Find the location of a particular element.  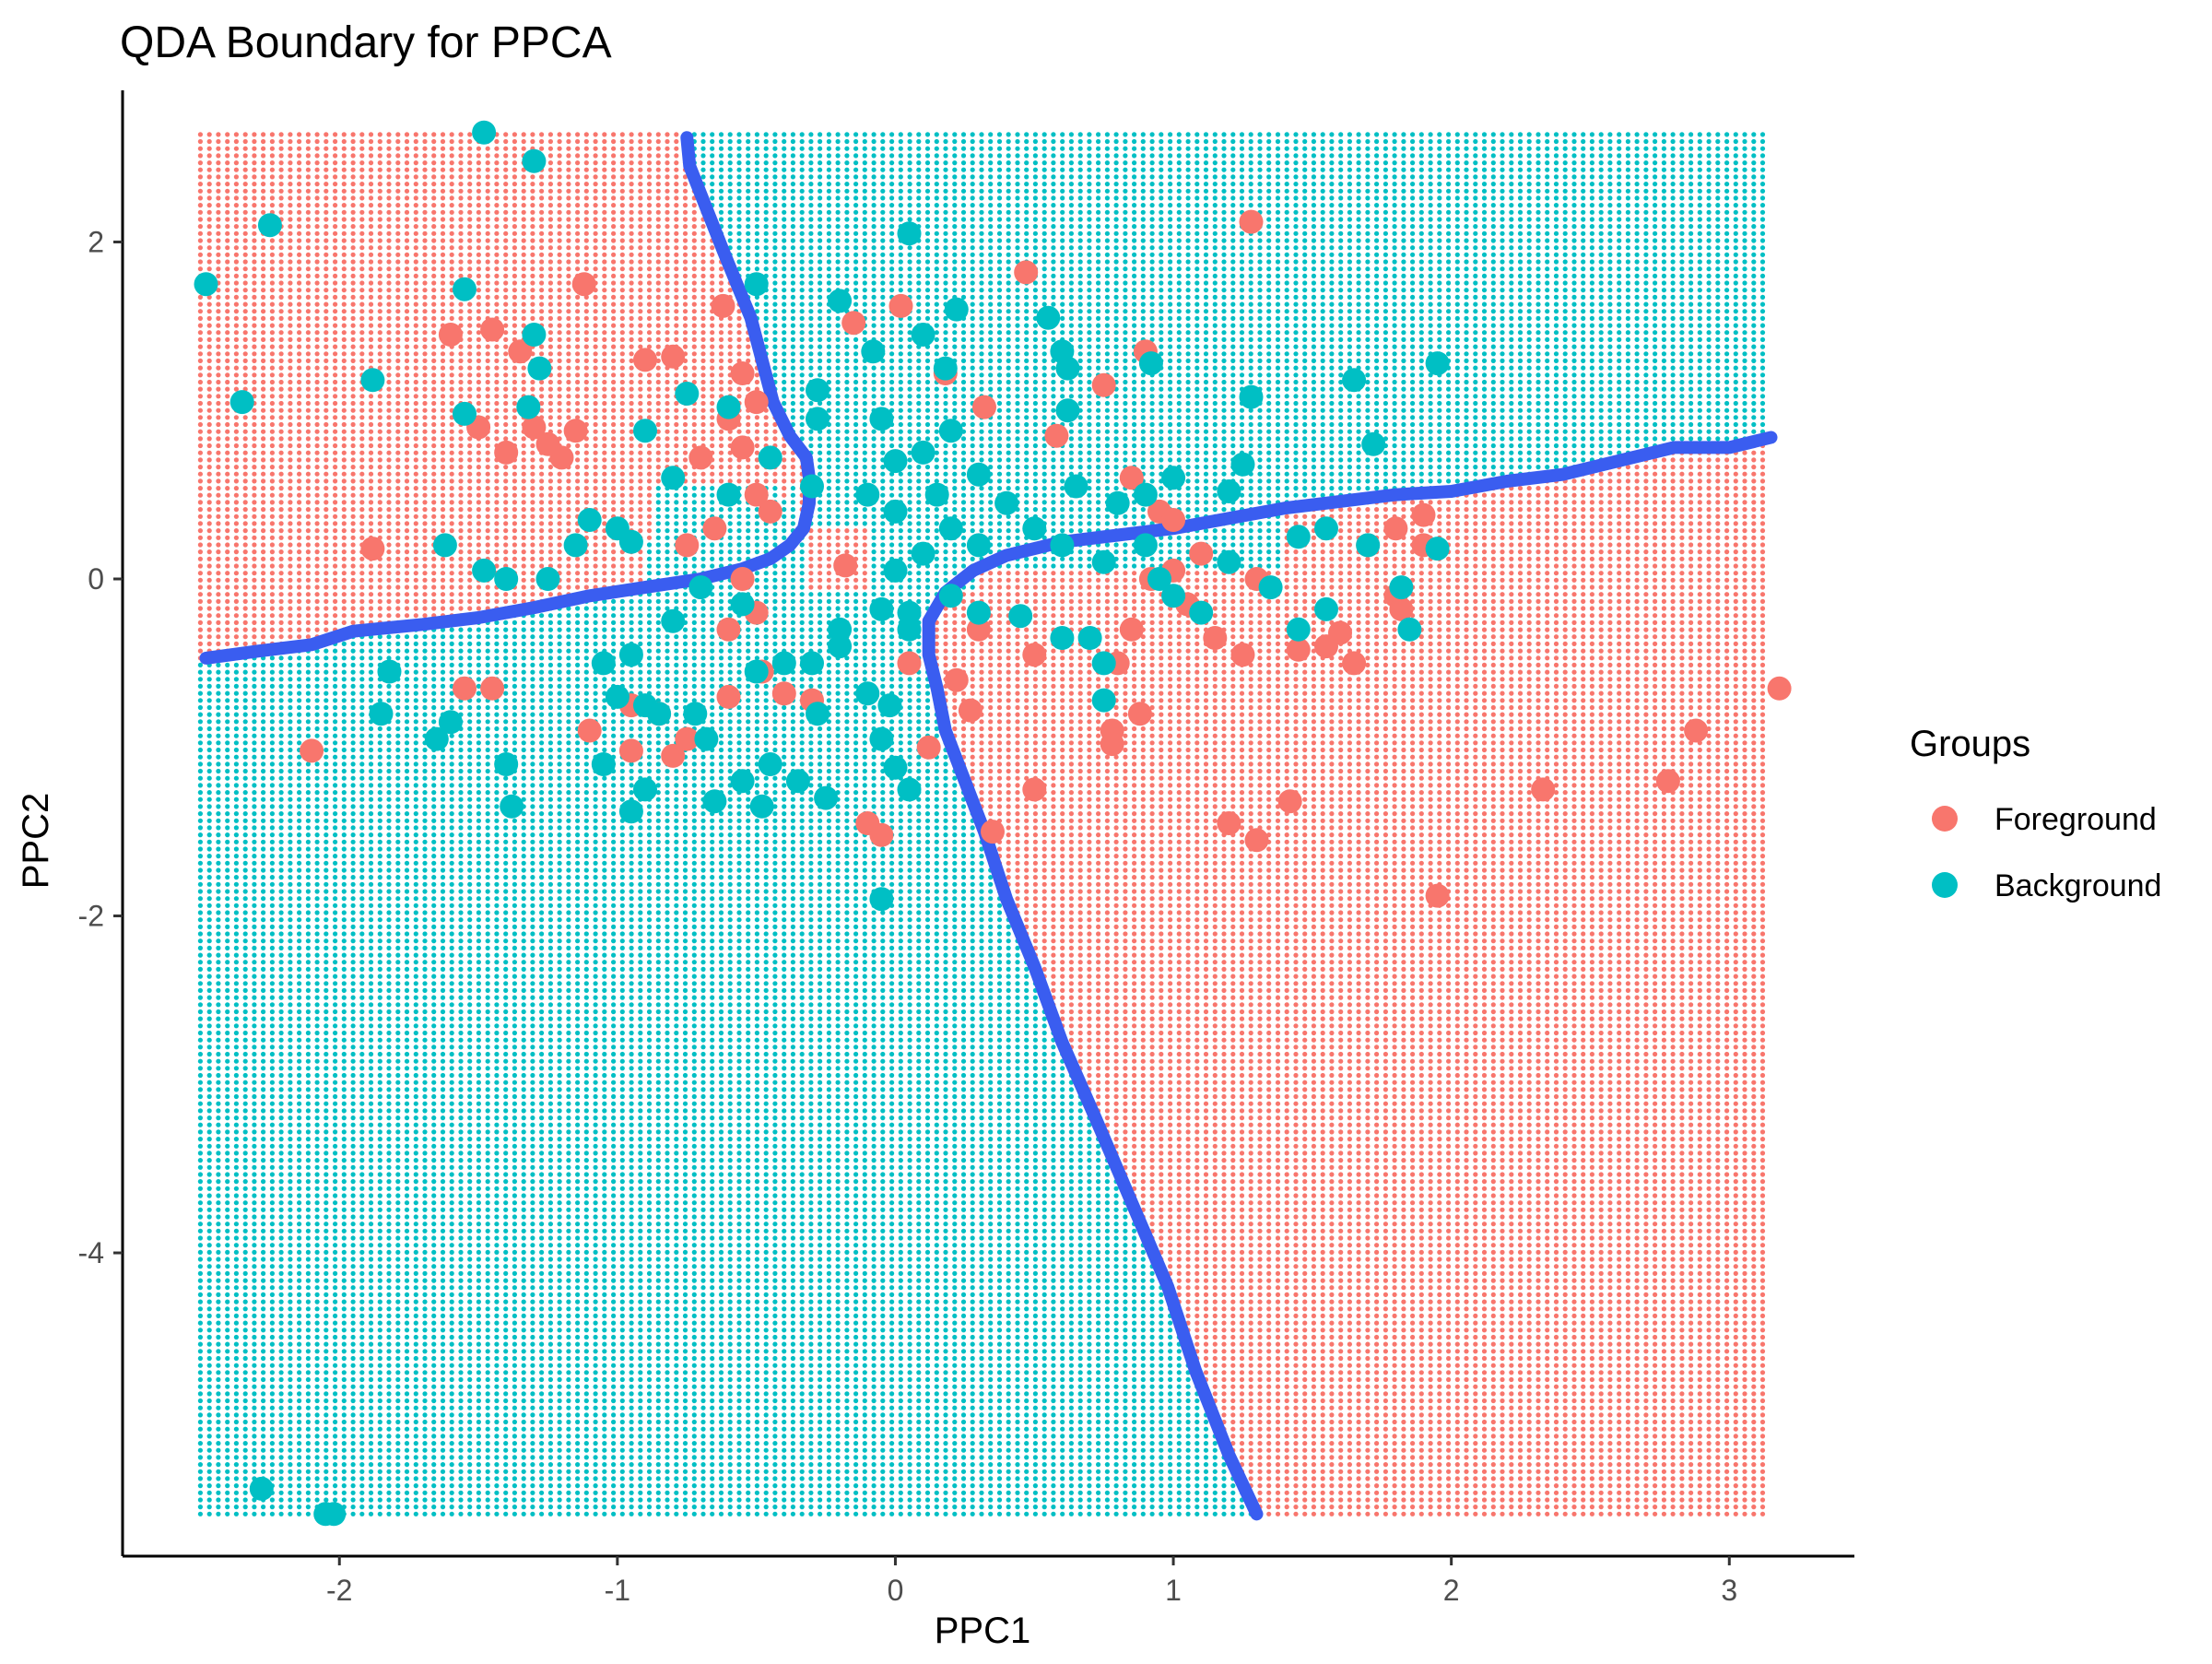

region-dot-1907 is located at coordinates (281, 502).